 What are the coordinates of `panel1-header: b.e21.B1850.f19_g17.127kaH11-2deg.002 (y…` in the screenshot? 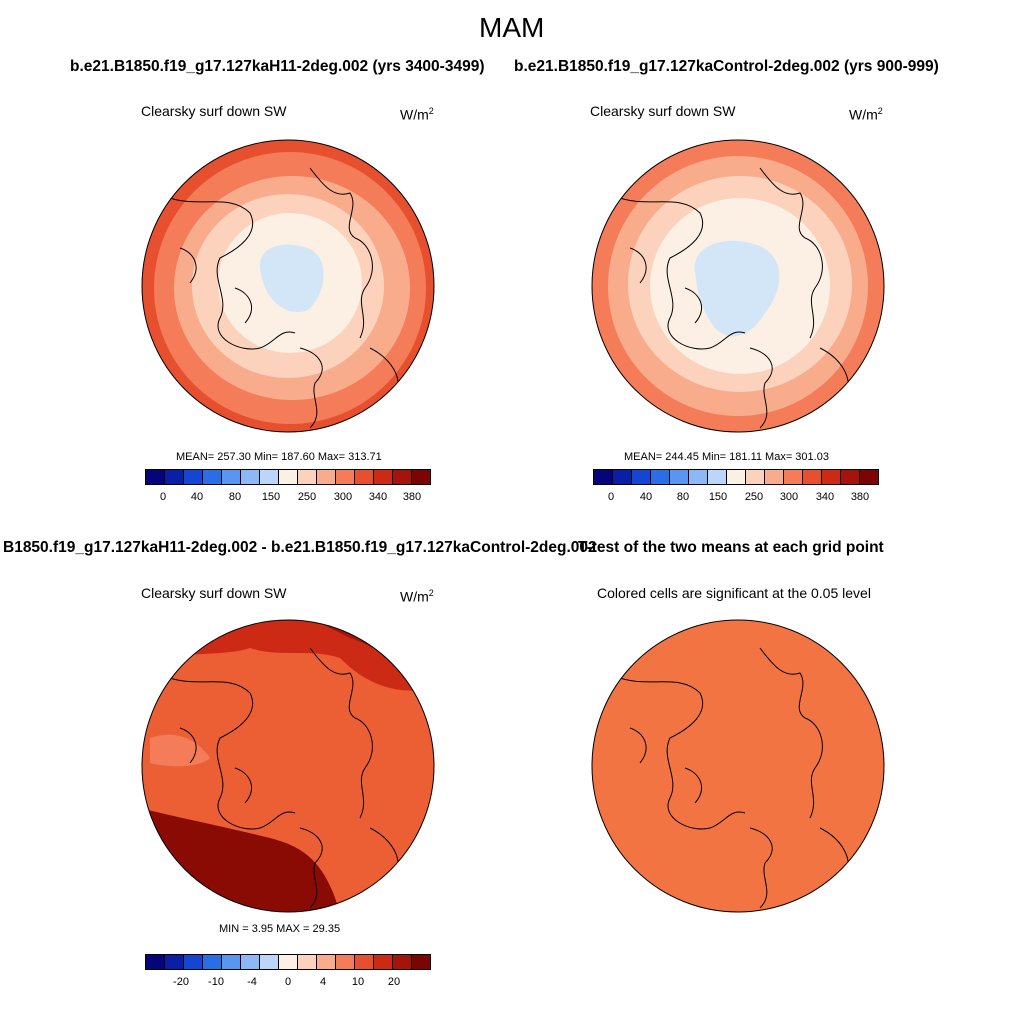 It's located at (277, 66).